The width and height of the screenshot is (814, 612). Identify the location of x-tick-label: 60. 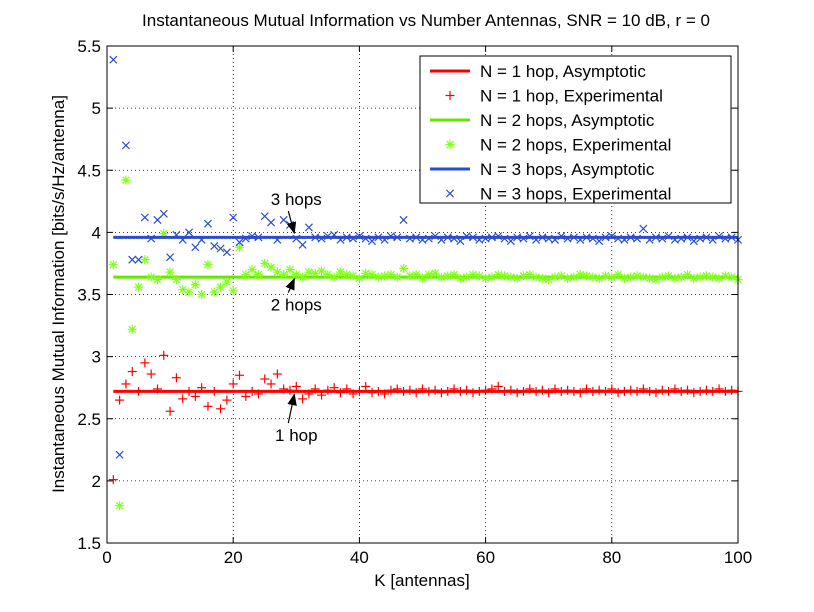
(485, 557).